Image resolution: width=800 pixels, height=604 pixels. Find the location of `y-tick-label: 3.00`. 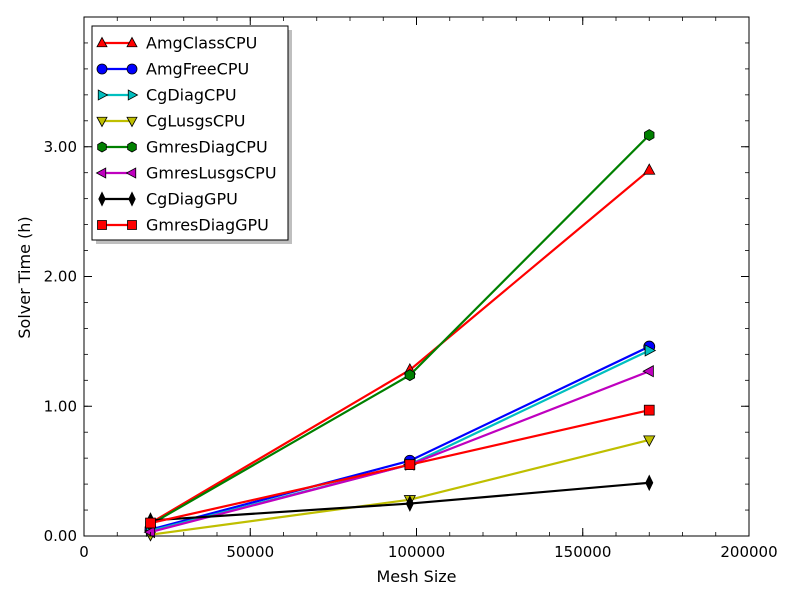

y-tick-label: 3.00 is located at coordinates (60, 147).